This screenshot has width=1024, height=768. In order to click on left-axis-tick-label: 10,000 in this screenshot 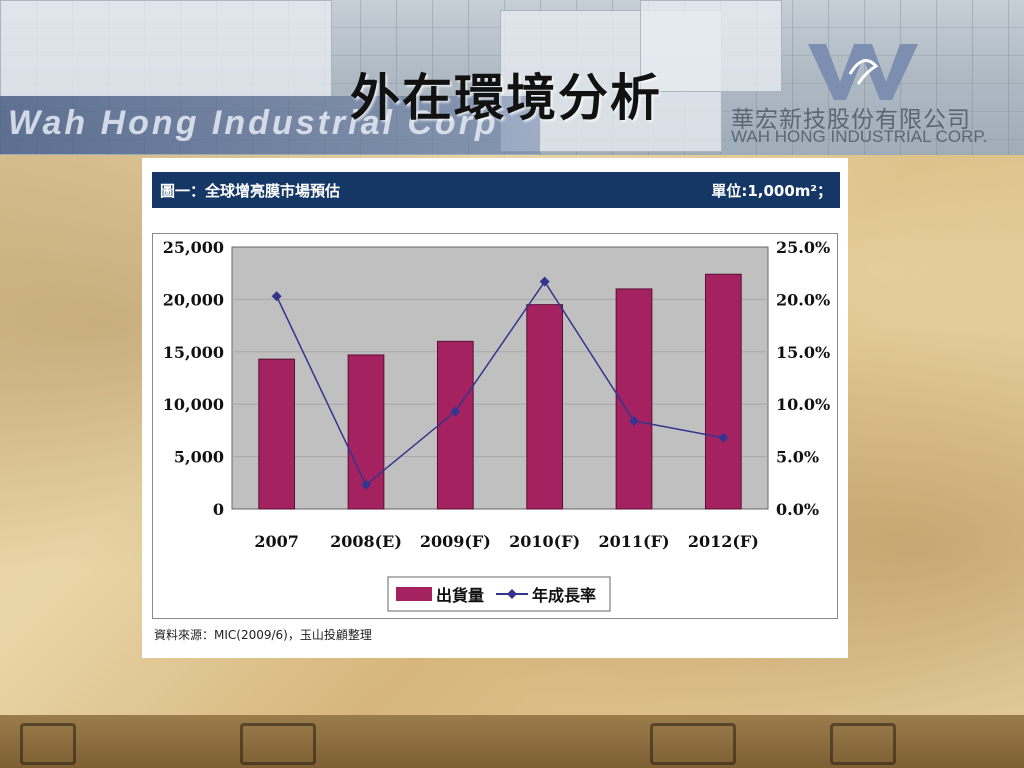, I will do `click(193, 404)`.